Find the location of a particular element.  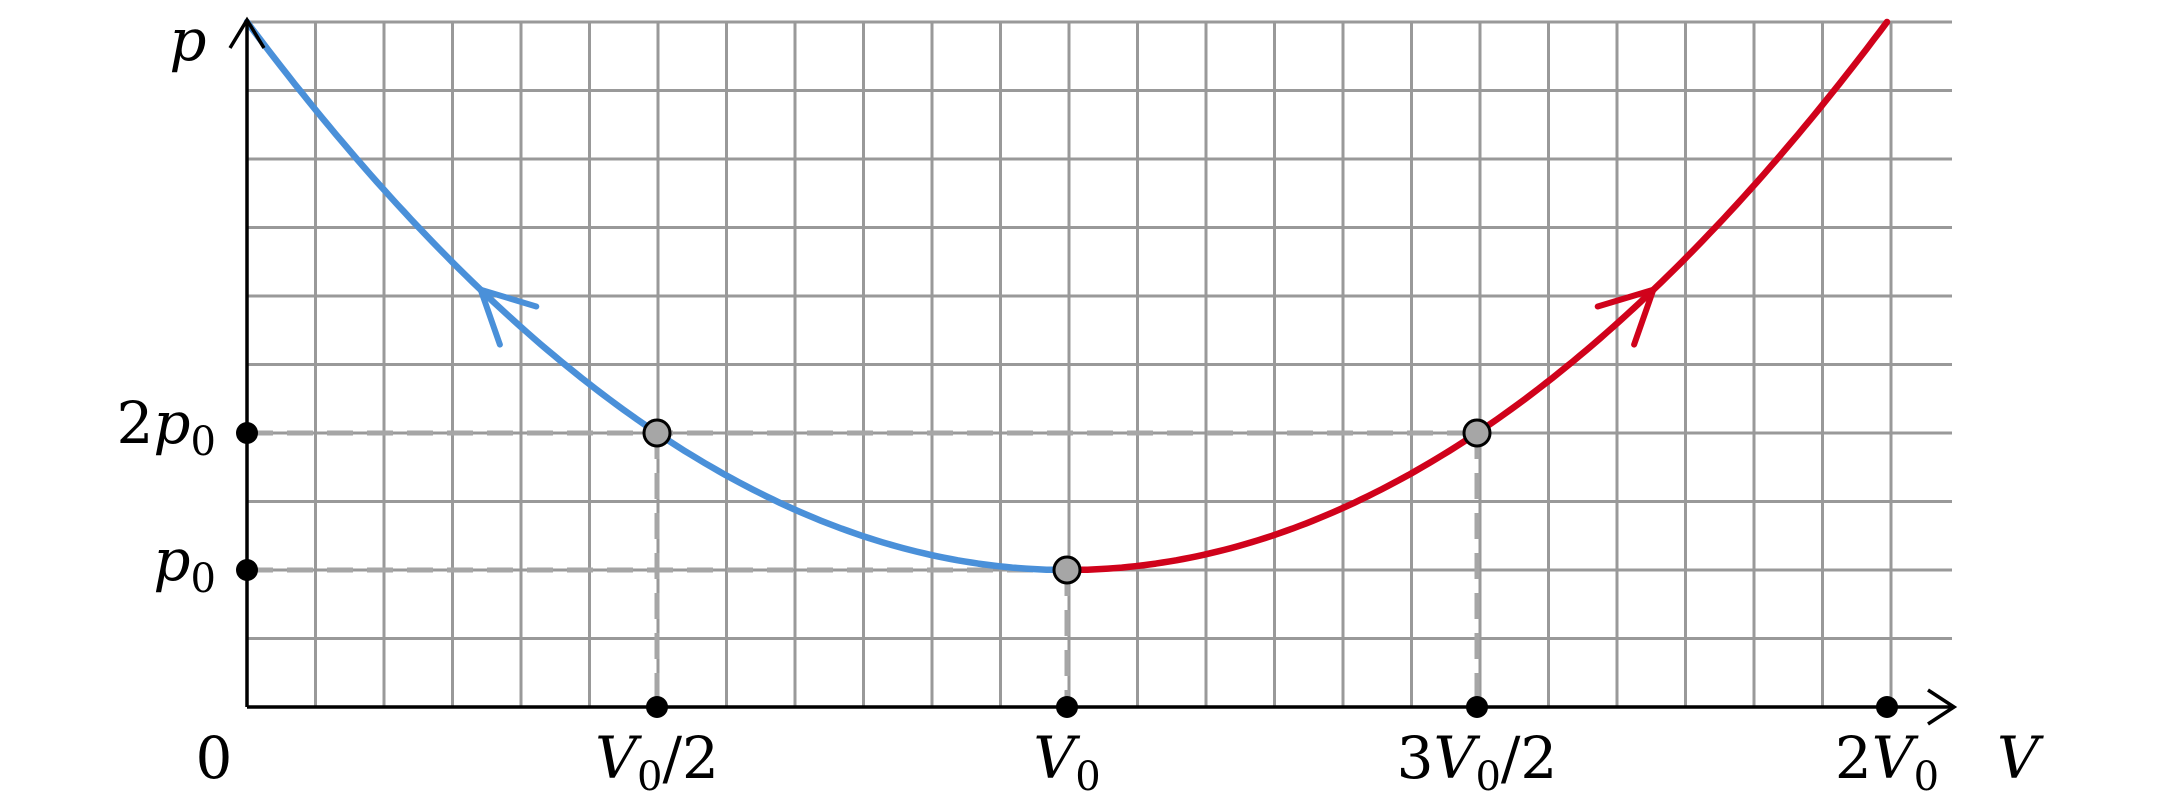

v-axis-label: V is located at coordinates (2020, 758).